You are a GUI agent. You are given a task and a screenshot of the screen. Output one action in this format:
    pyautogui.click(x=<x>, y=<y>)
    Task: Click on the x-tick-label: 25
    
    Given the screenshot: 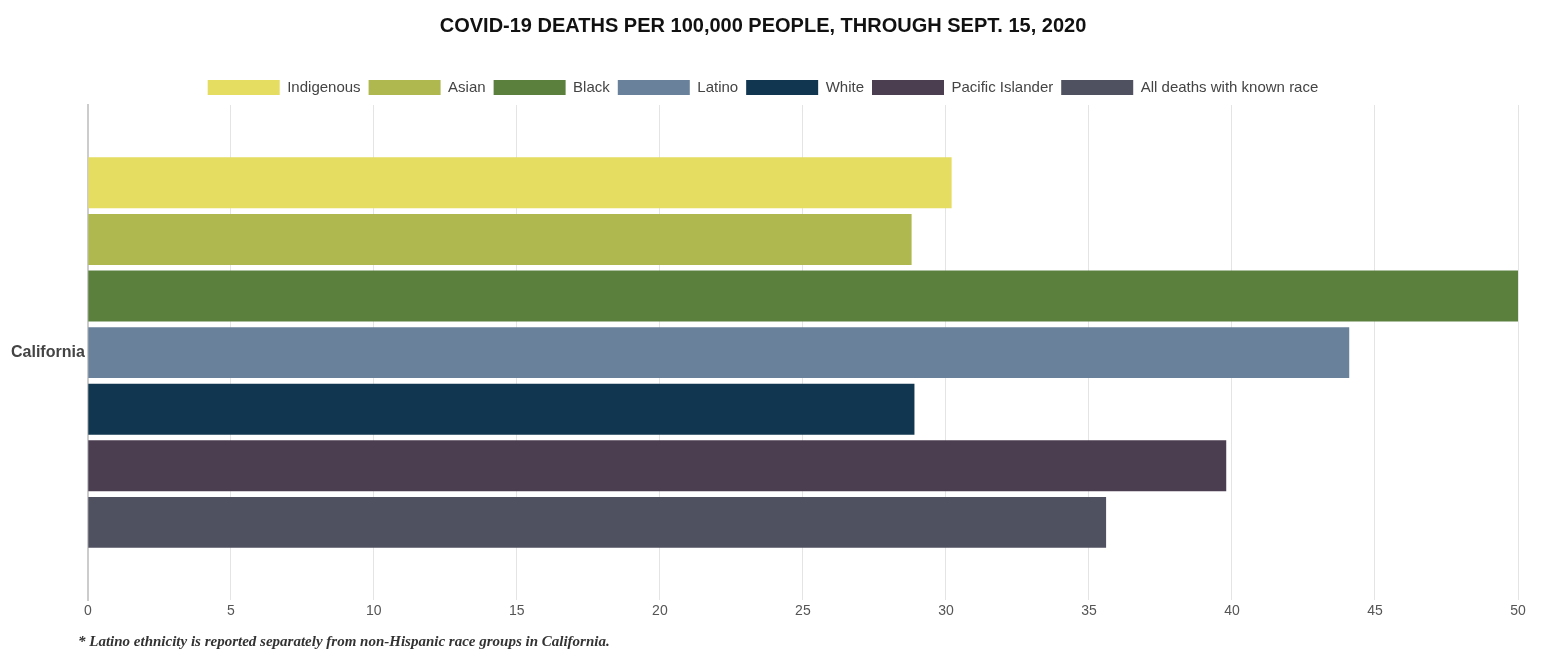 What is the action you would take?
    pyautogui.click(x=803, y=610)
    